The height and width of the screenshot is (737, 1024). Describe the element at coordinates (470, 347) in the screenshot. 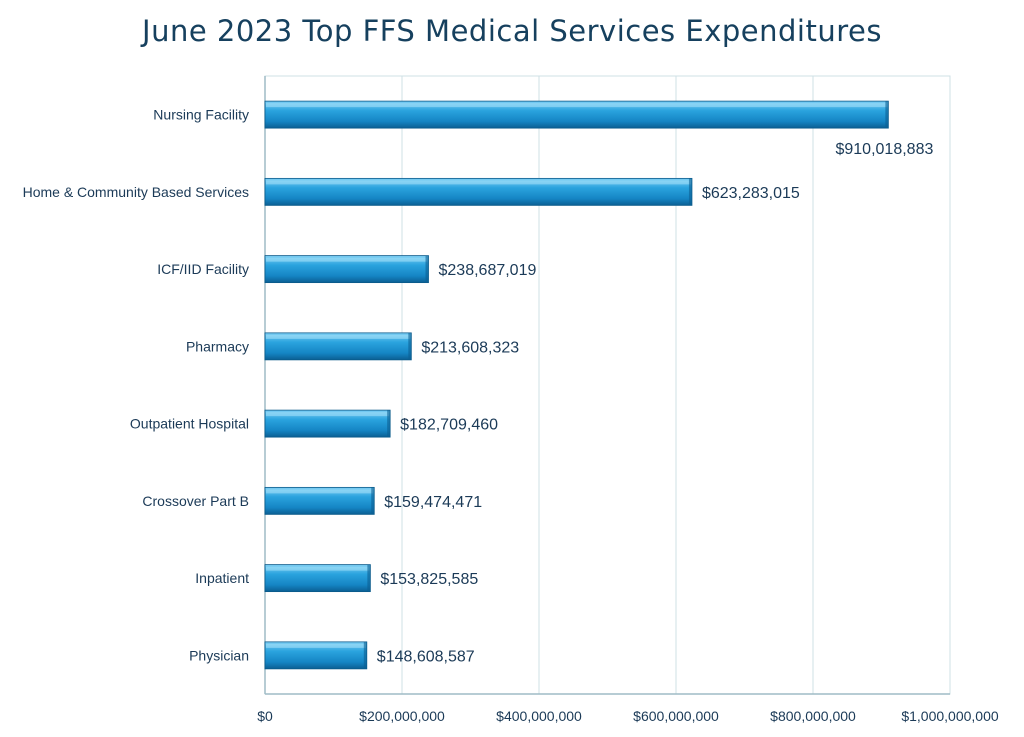

I see `value-label: $213,608,323` at that location.